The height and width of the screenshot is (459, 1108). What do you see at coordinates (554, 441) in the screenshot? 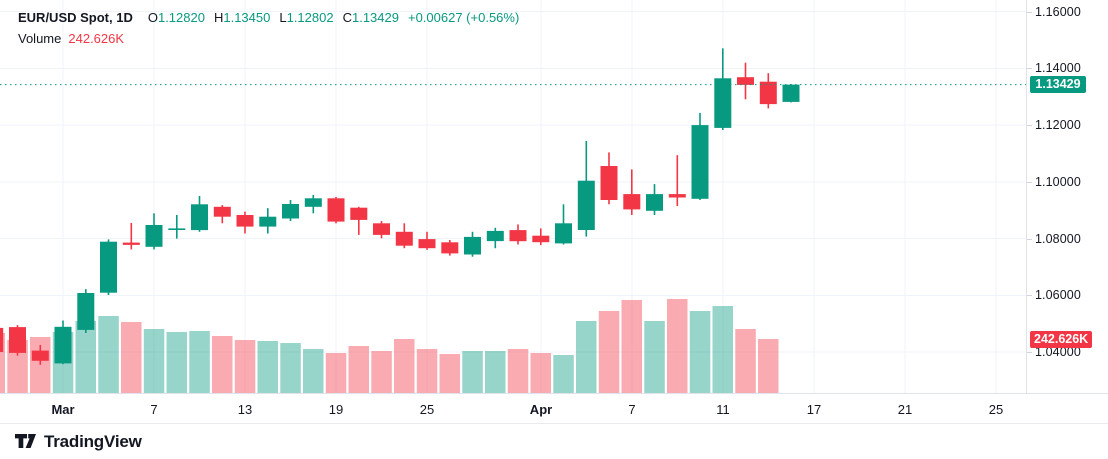
I see `footer-bar: TradingView` at bounding box center [554, 441].